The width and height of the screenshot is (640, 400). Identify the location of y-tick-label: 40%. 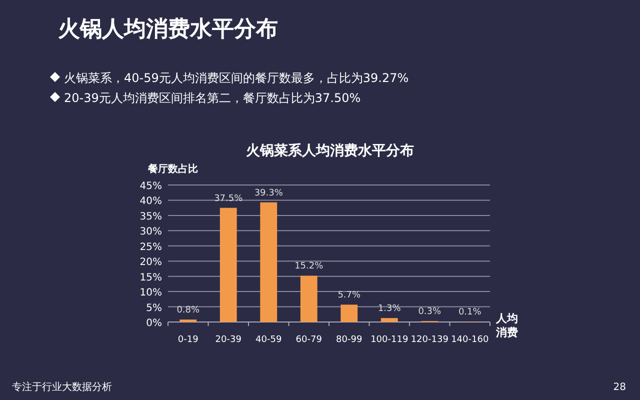
(151, 202).